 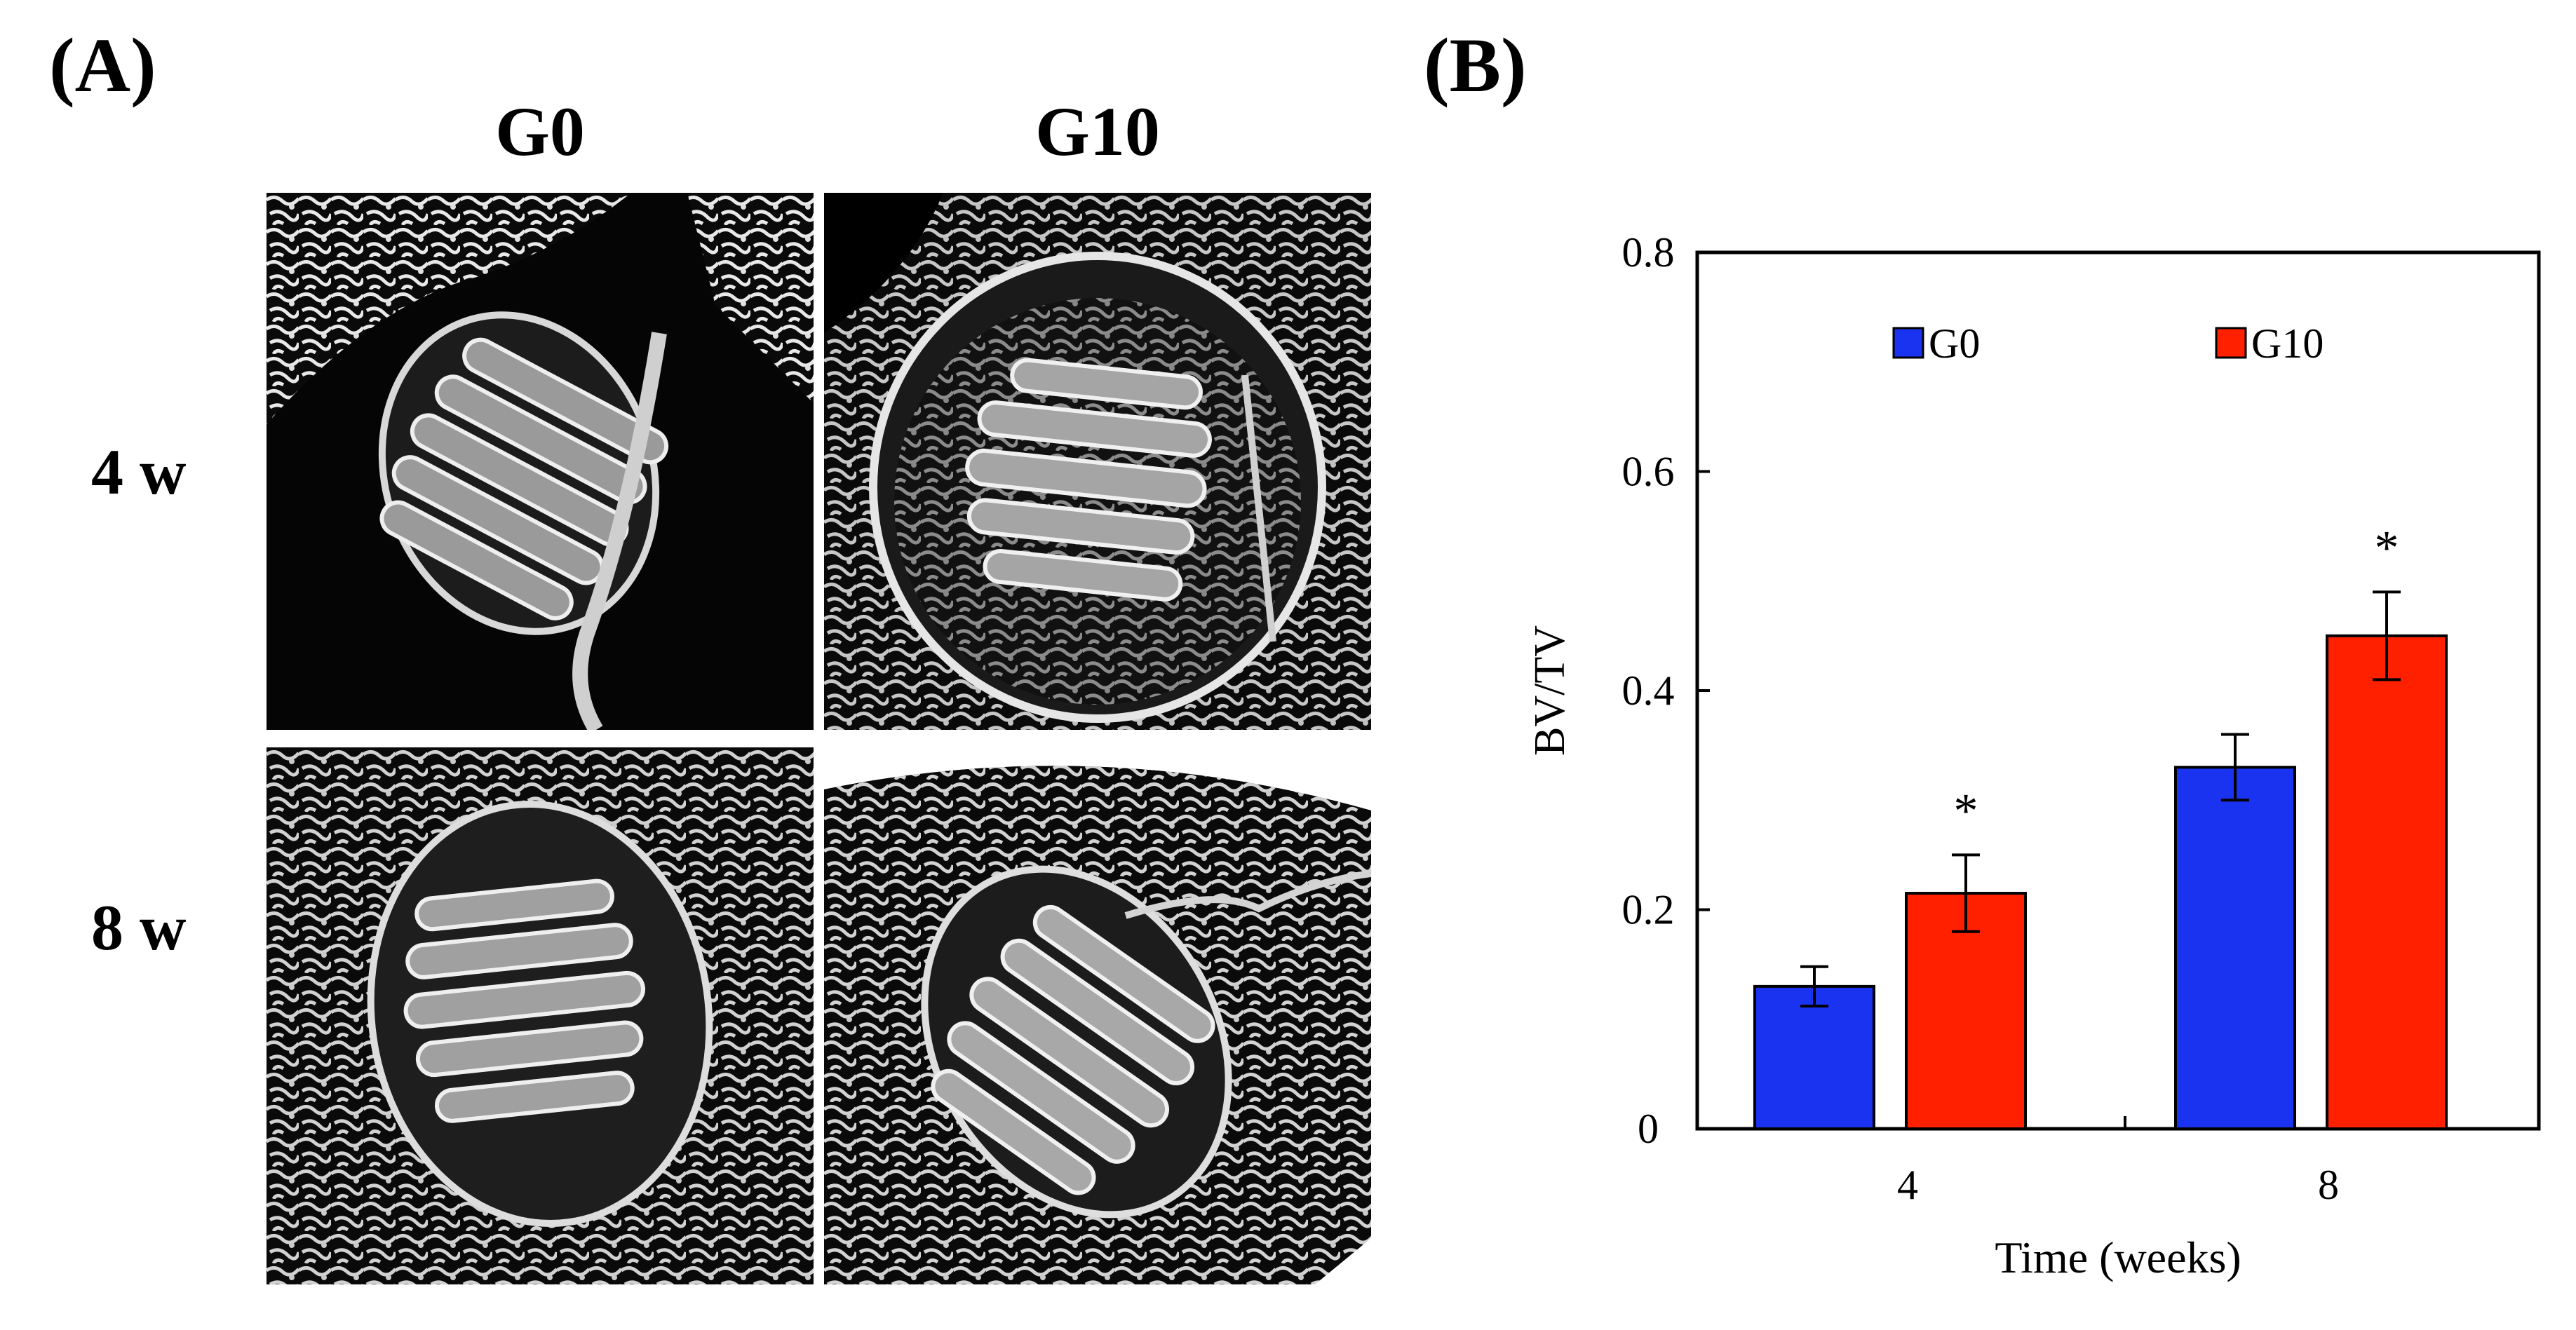 What do you see at coordinates (139, 927) in the screenshot?
I see `row-header-8w: 8 w` at bounding box center [139, 927].